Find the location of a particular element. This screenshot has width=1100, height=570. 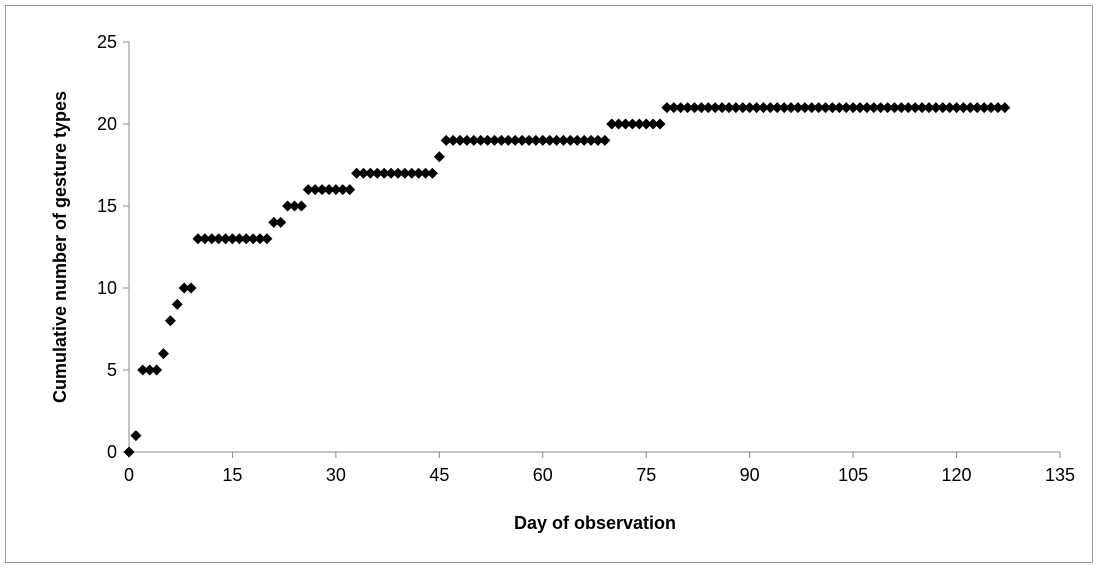

x-tick-label-30: 30 is located at coordinates (336, 475).